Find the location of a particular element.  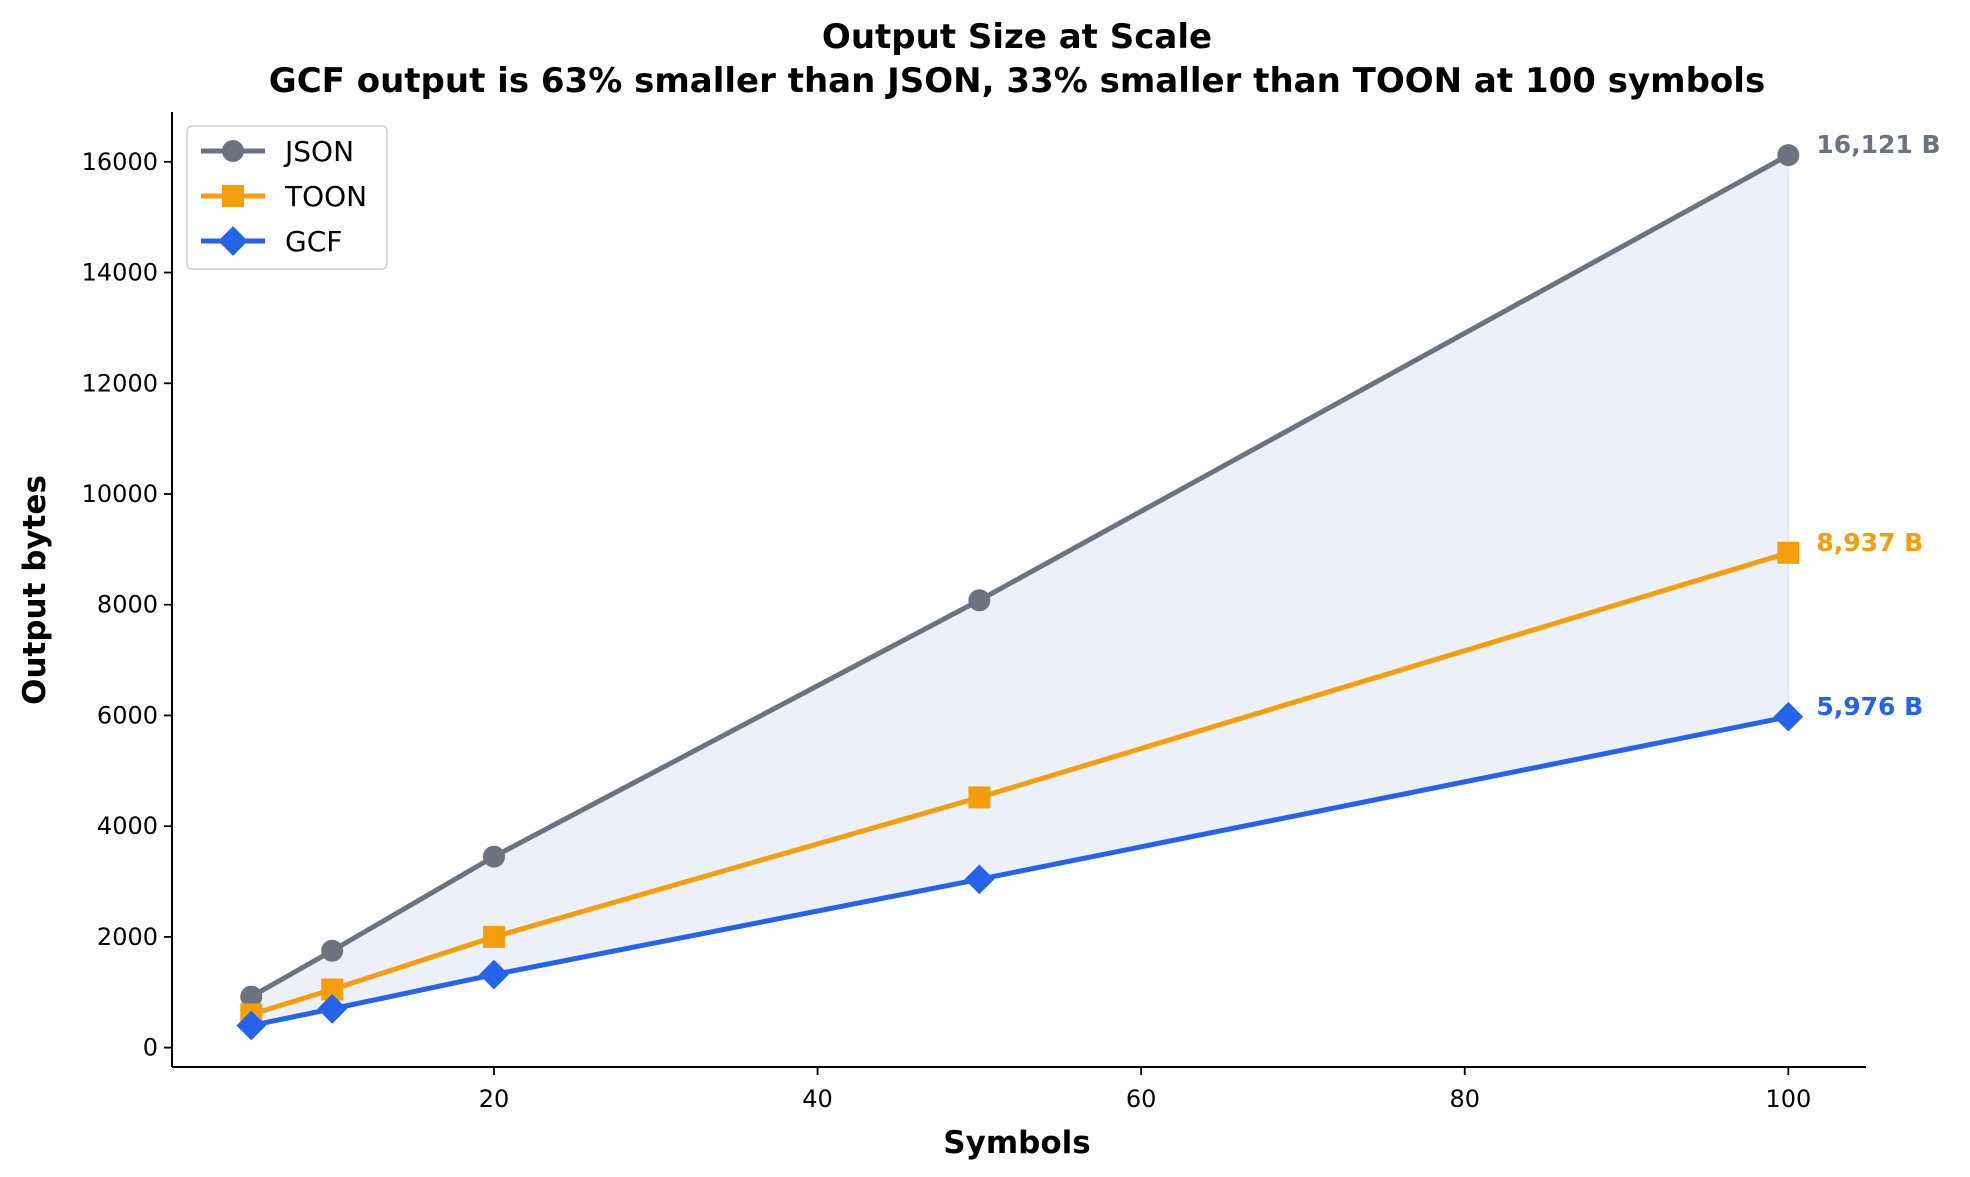

x-axis-label: Symbols is located at coordinates (1016, 1143).